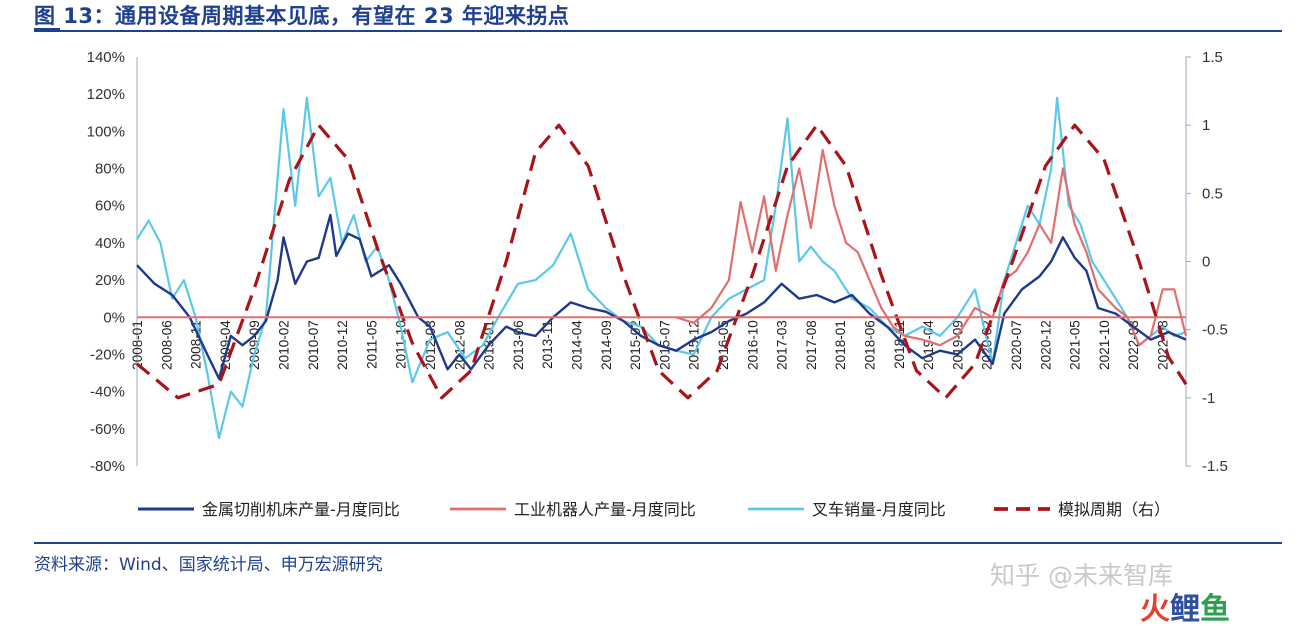 This screenshot has height=629, width=1308. What do you see at coordinates (107, 392) in the screenshot?
I see `left-tick-label: -40%` at bounding box center [107, 392].